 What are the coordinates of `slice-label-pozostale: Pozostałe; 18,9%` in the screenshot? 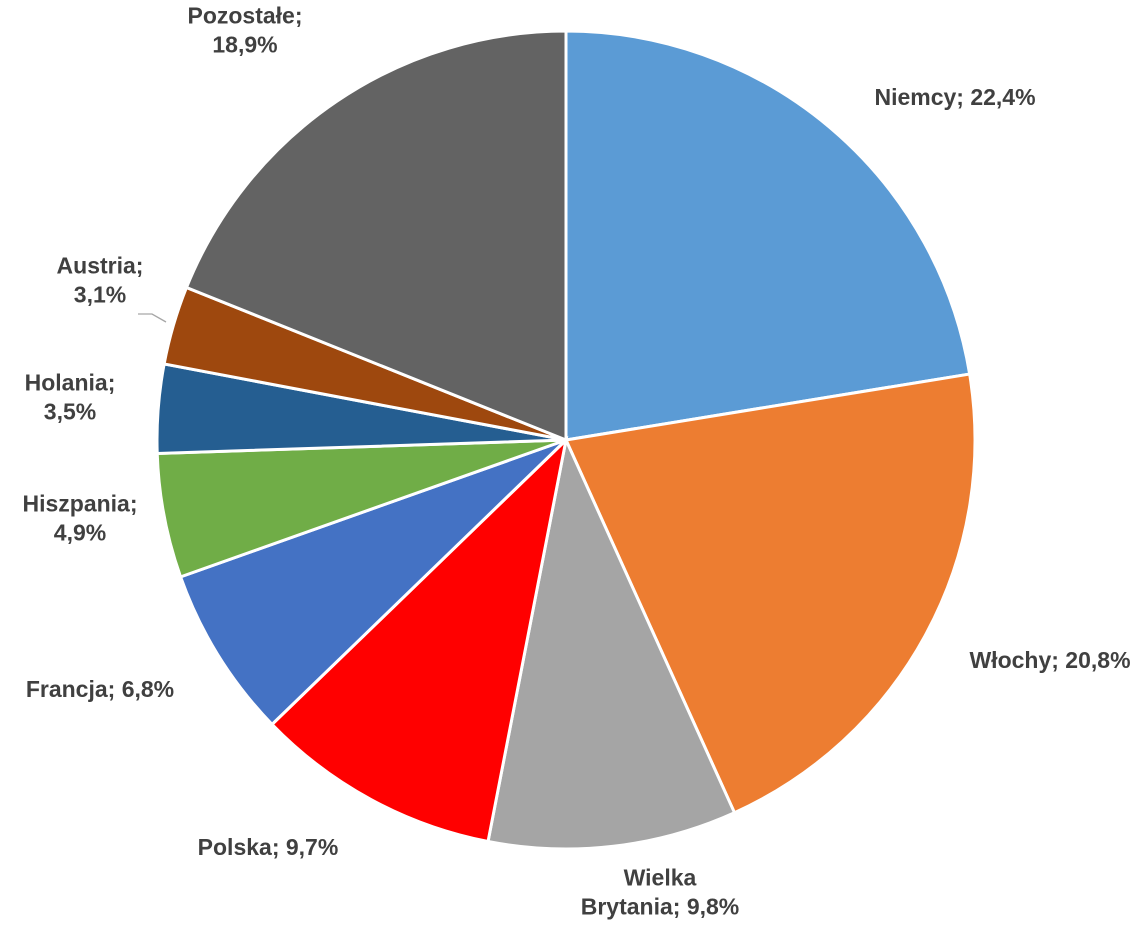 It's located at (244, 30).